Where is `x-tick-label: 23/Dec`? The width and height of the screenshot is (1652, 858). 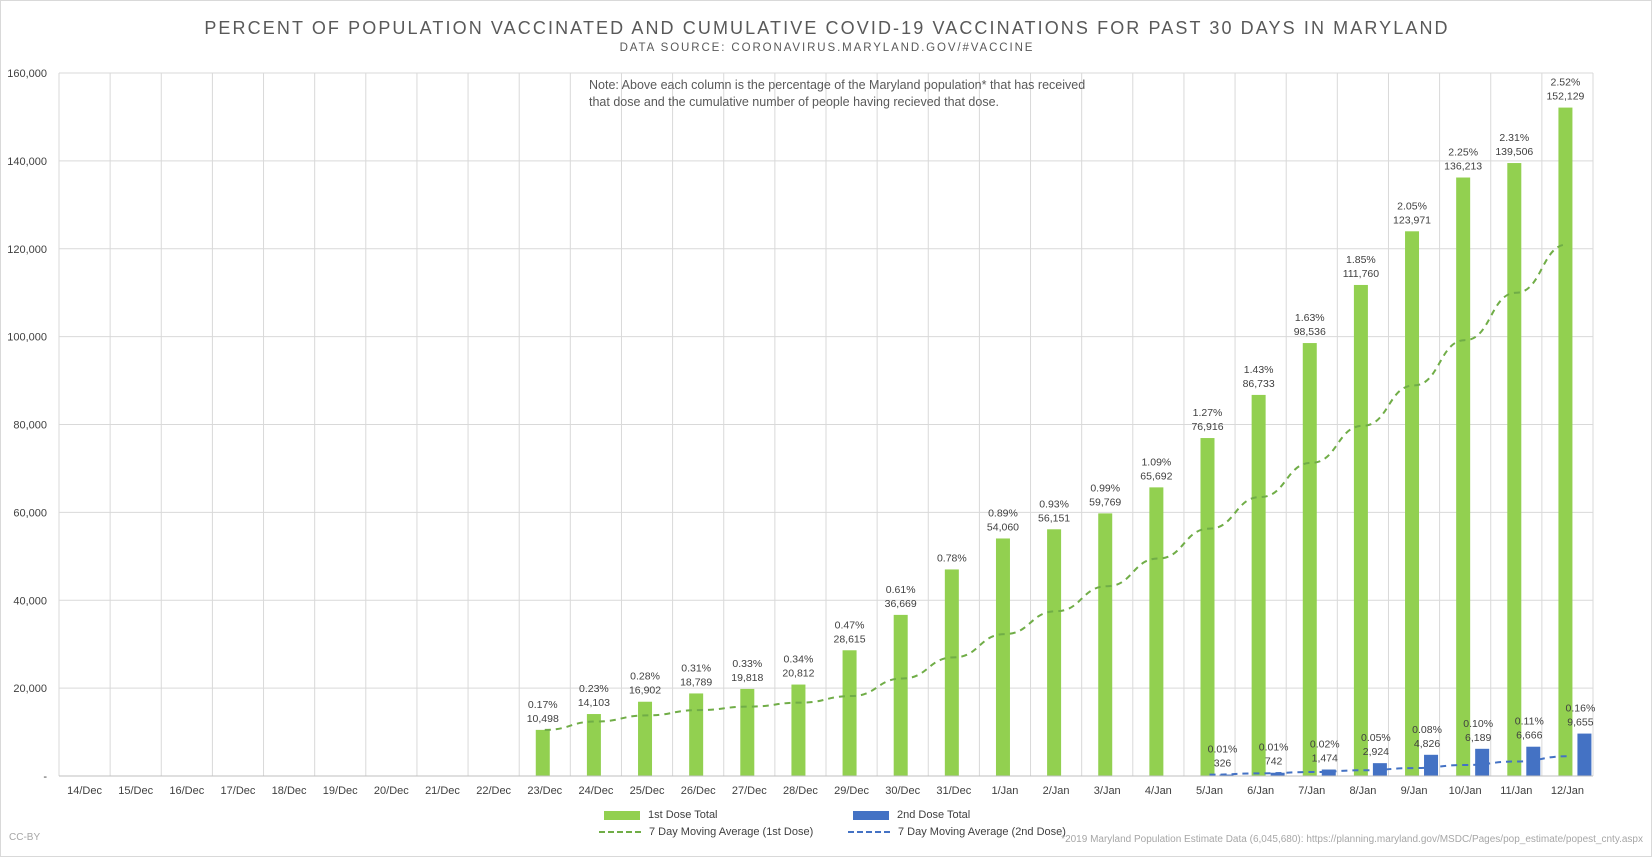 x-tick-label: 23/Dec is located at coordinates (544, 791).